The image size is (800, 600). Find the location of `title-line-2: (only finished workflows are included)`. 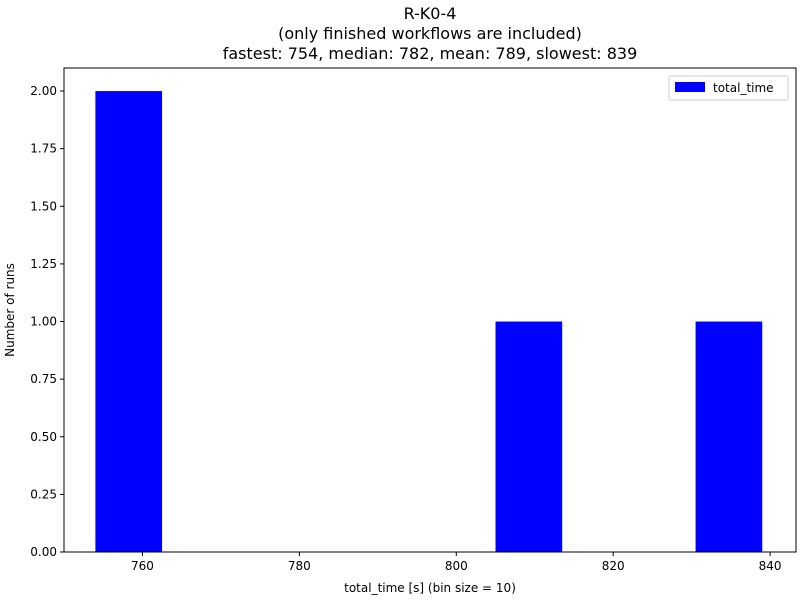

title-line-2: (only finished workflows are included) is located at coordinates (430, 33).